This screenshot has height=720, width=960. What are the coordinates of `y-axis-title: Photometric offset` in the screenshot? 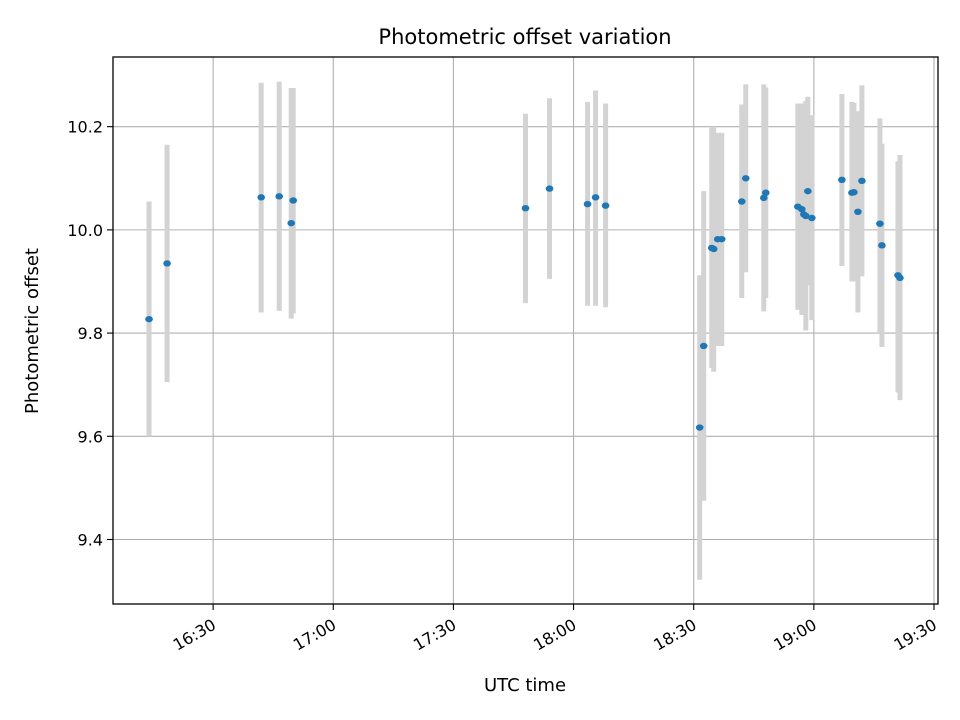 It's located at (32, 331).